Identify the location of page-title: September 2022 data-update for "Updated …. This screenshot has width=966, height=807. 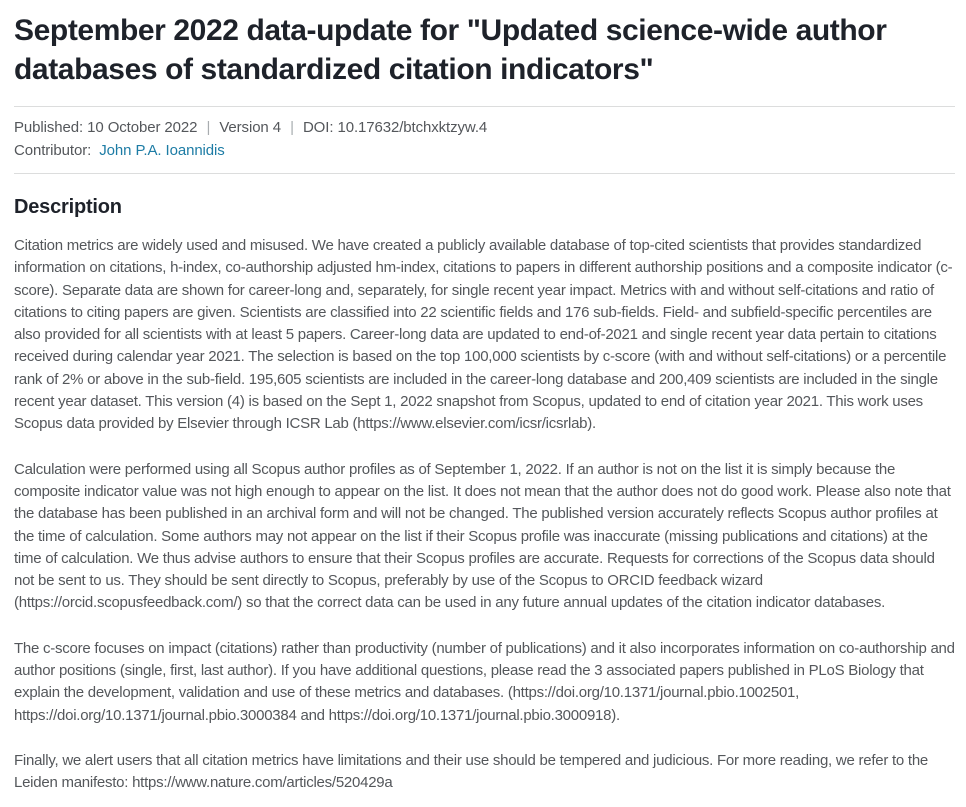
(450, 50).